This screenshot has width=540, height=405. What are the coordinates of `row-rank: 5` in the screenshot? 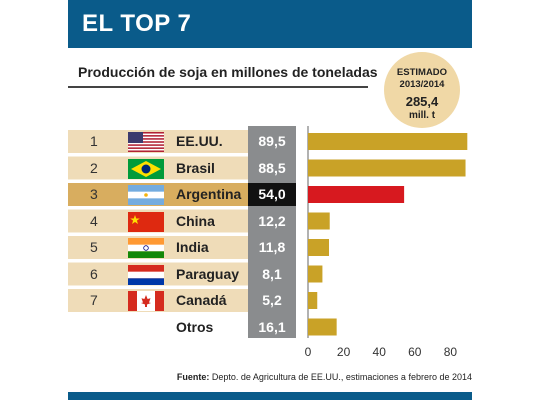 It's located at (94, 247).